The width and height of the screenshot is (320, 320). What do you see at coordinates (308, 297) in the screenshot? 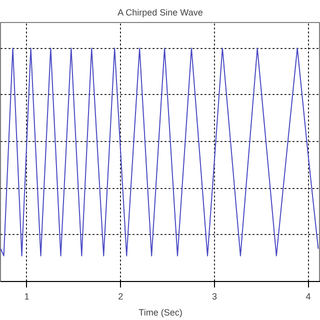
I see `x-tick-label: 4` at bounding box center [308, 297].